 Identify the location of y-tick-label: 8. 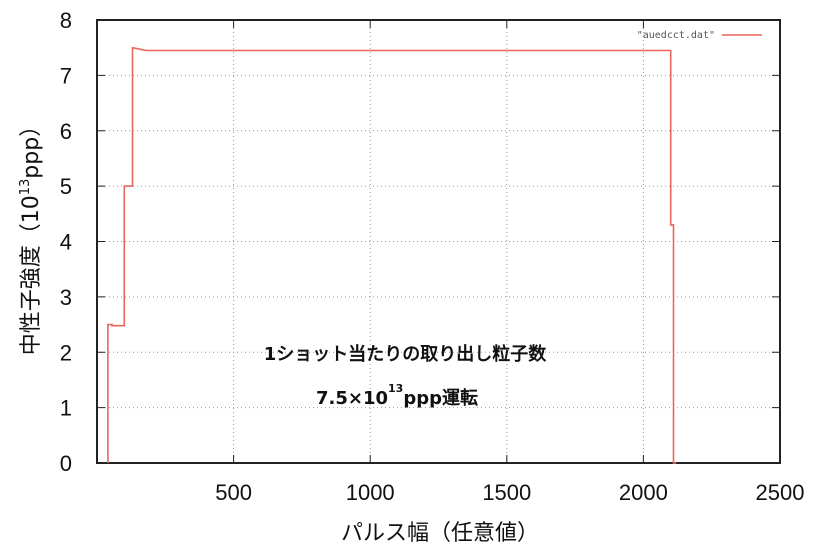
(66, 20).